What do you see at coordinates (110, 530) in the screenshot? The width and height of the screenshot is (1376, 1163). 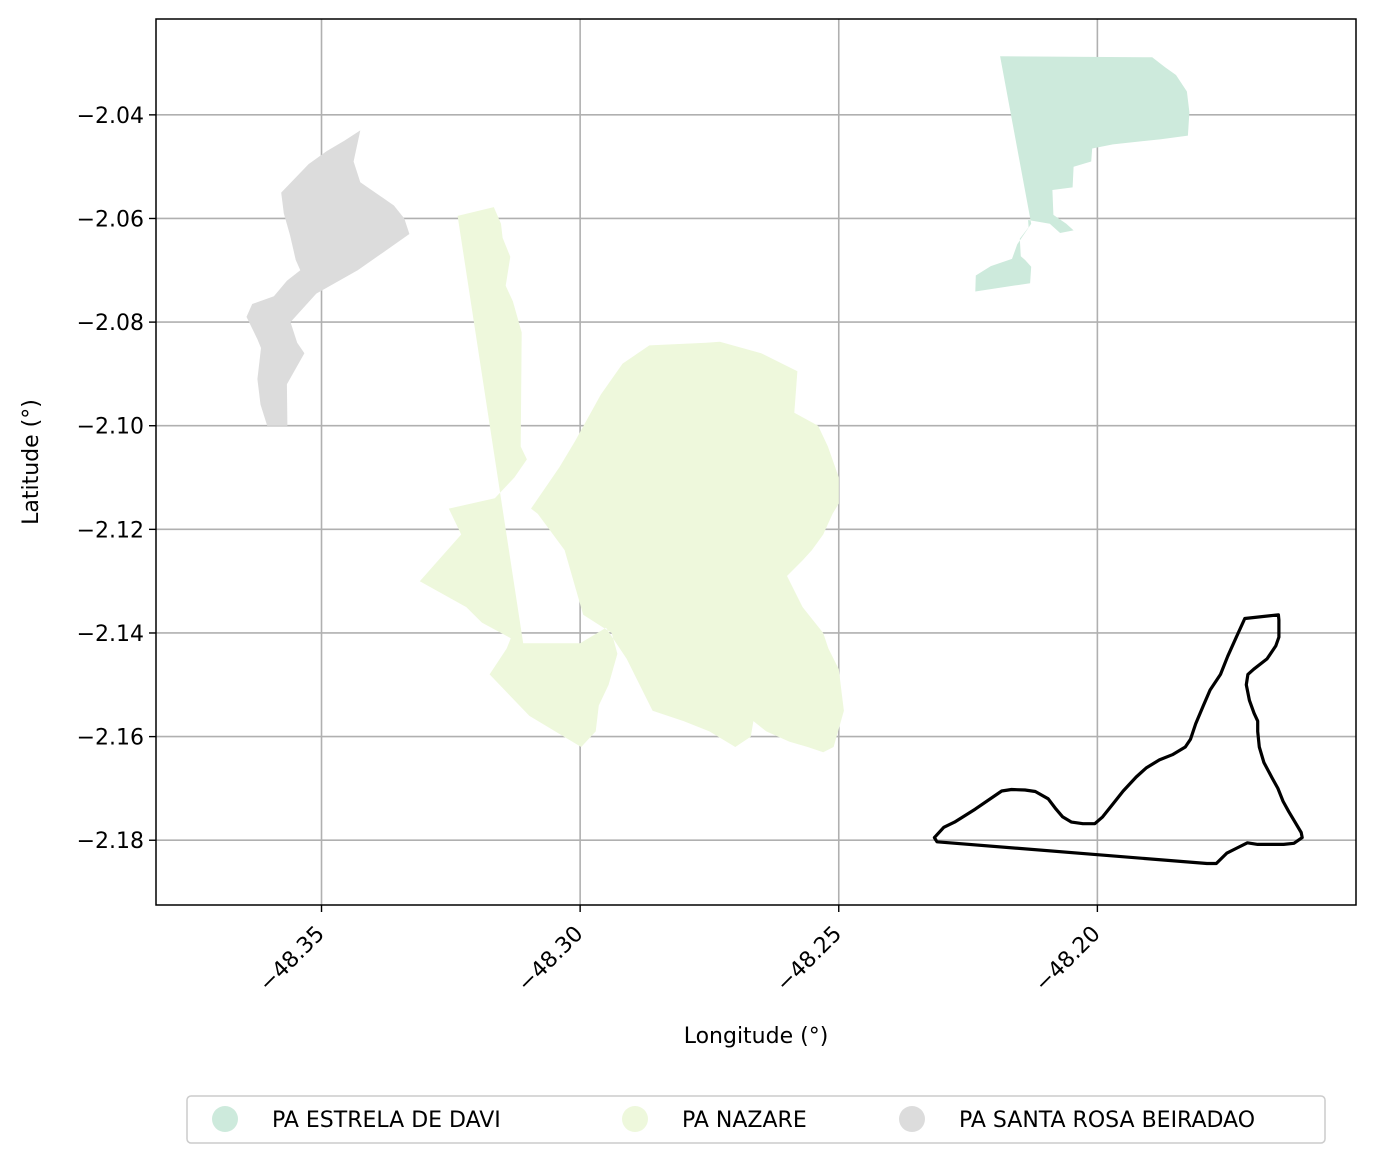 I see `y-tick-label: −2.12` at bounding box center [110, 530].